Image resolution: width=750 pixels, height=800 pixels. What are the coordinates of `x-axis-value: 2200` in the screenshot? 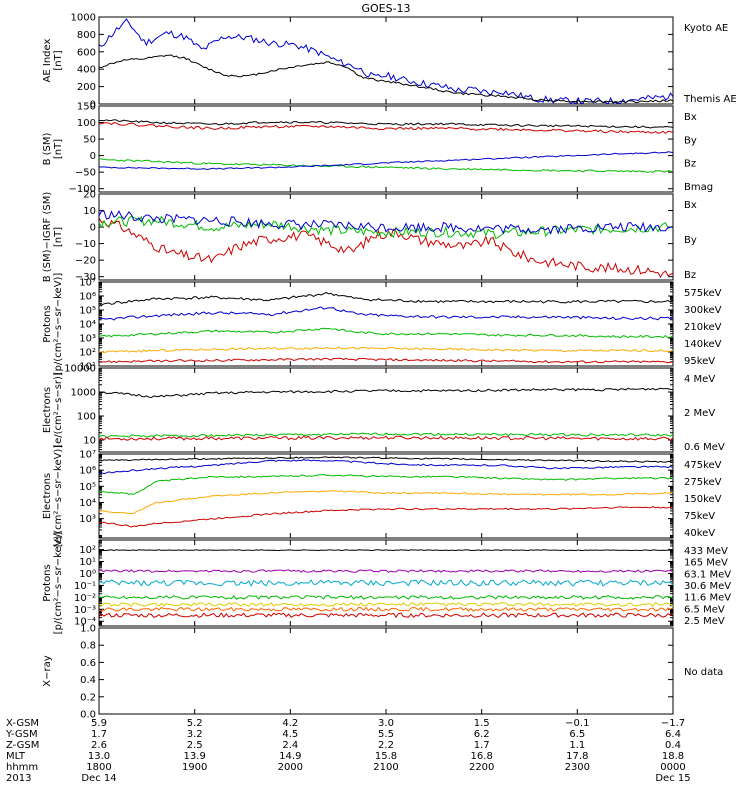 It's located at (481, 767).